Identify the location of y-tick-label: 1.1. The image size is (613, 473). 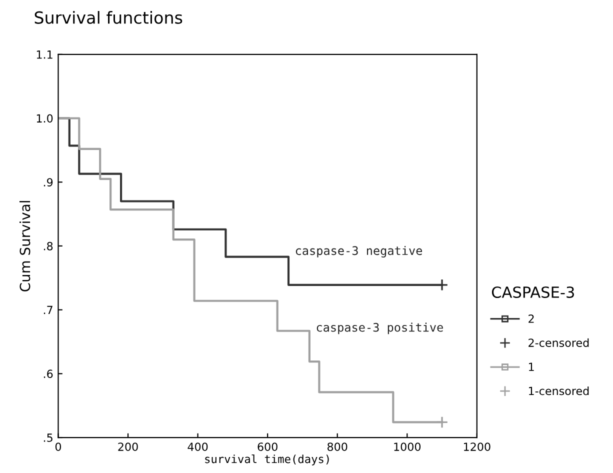
(44, 54).